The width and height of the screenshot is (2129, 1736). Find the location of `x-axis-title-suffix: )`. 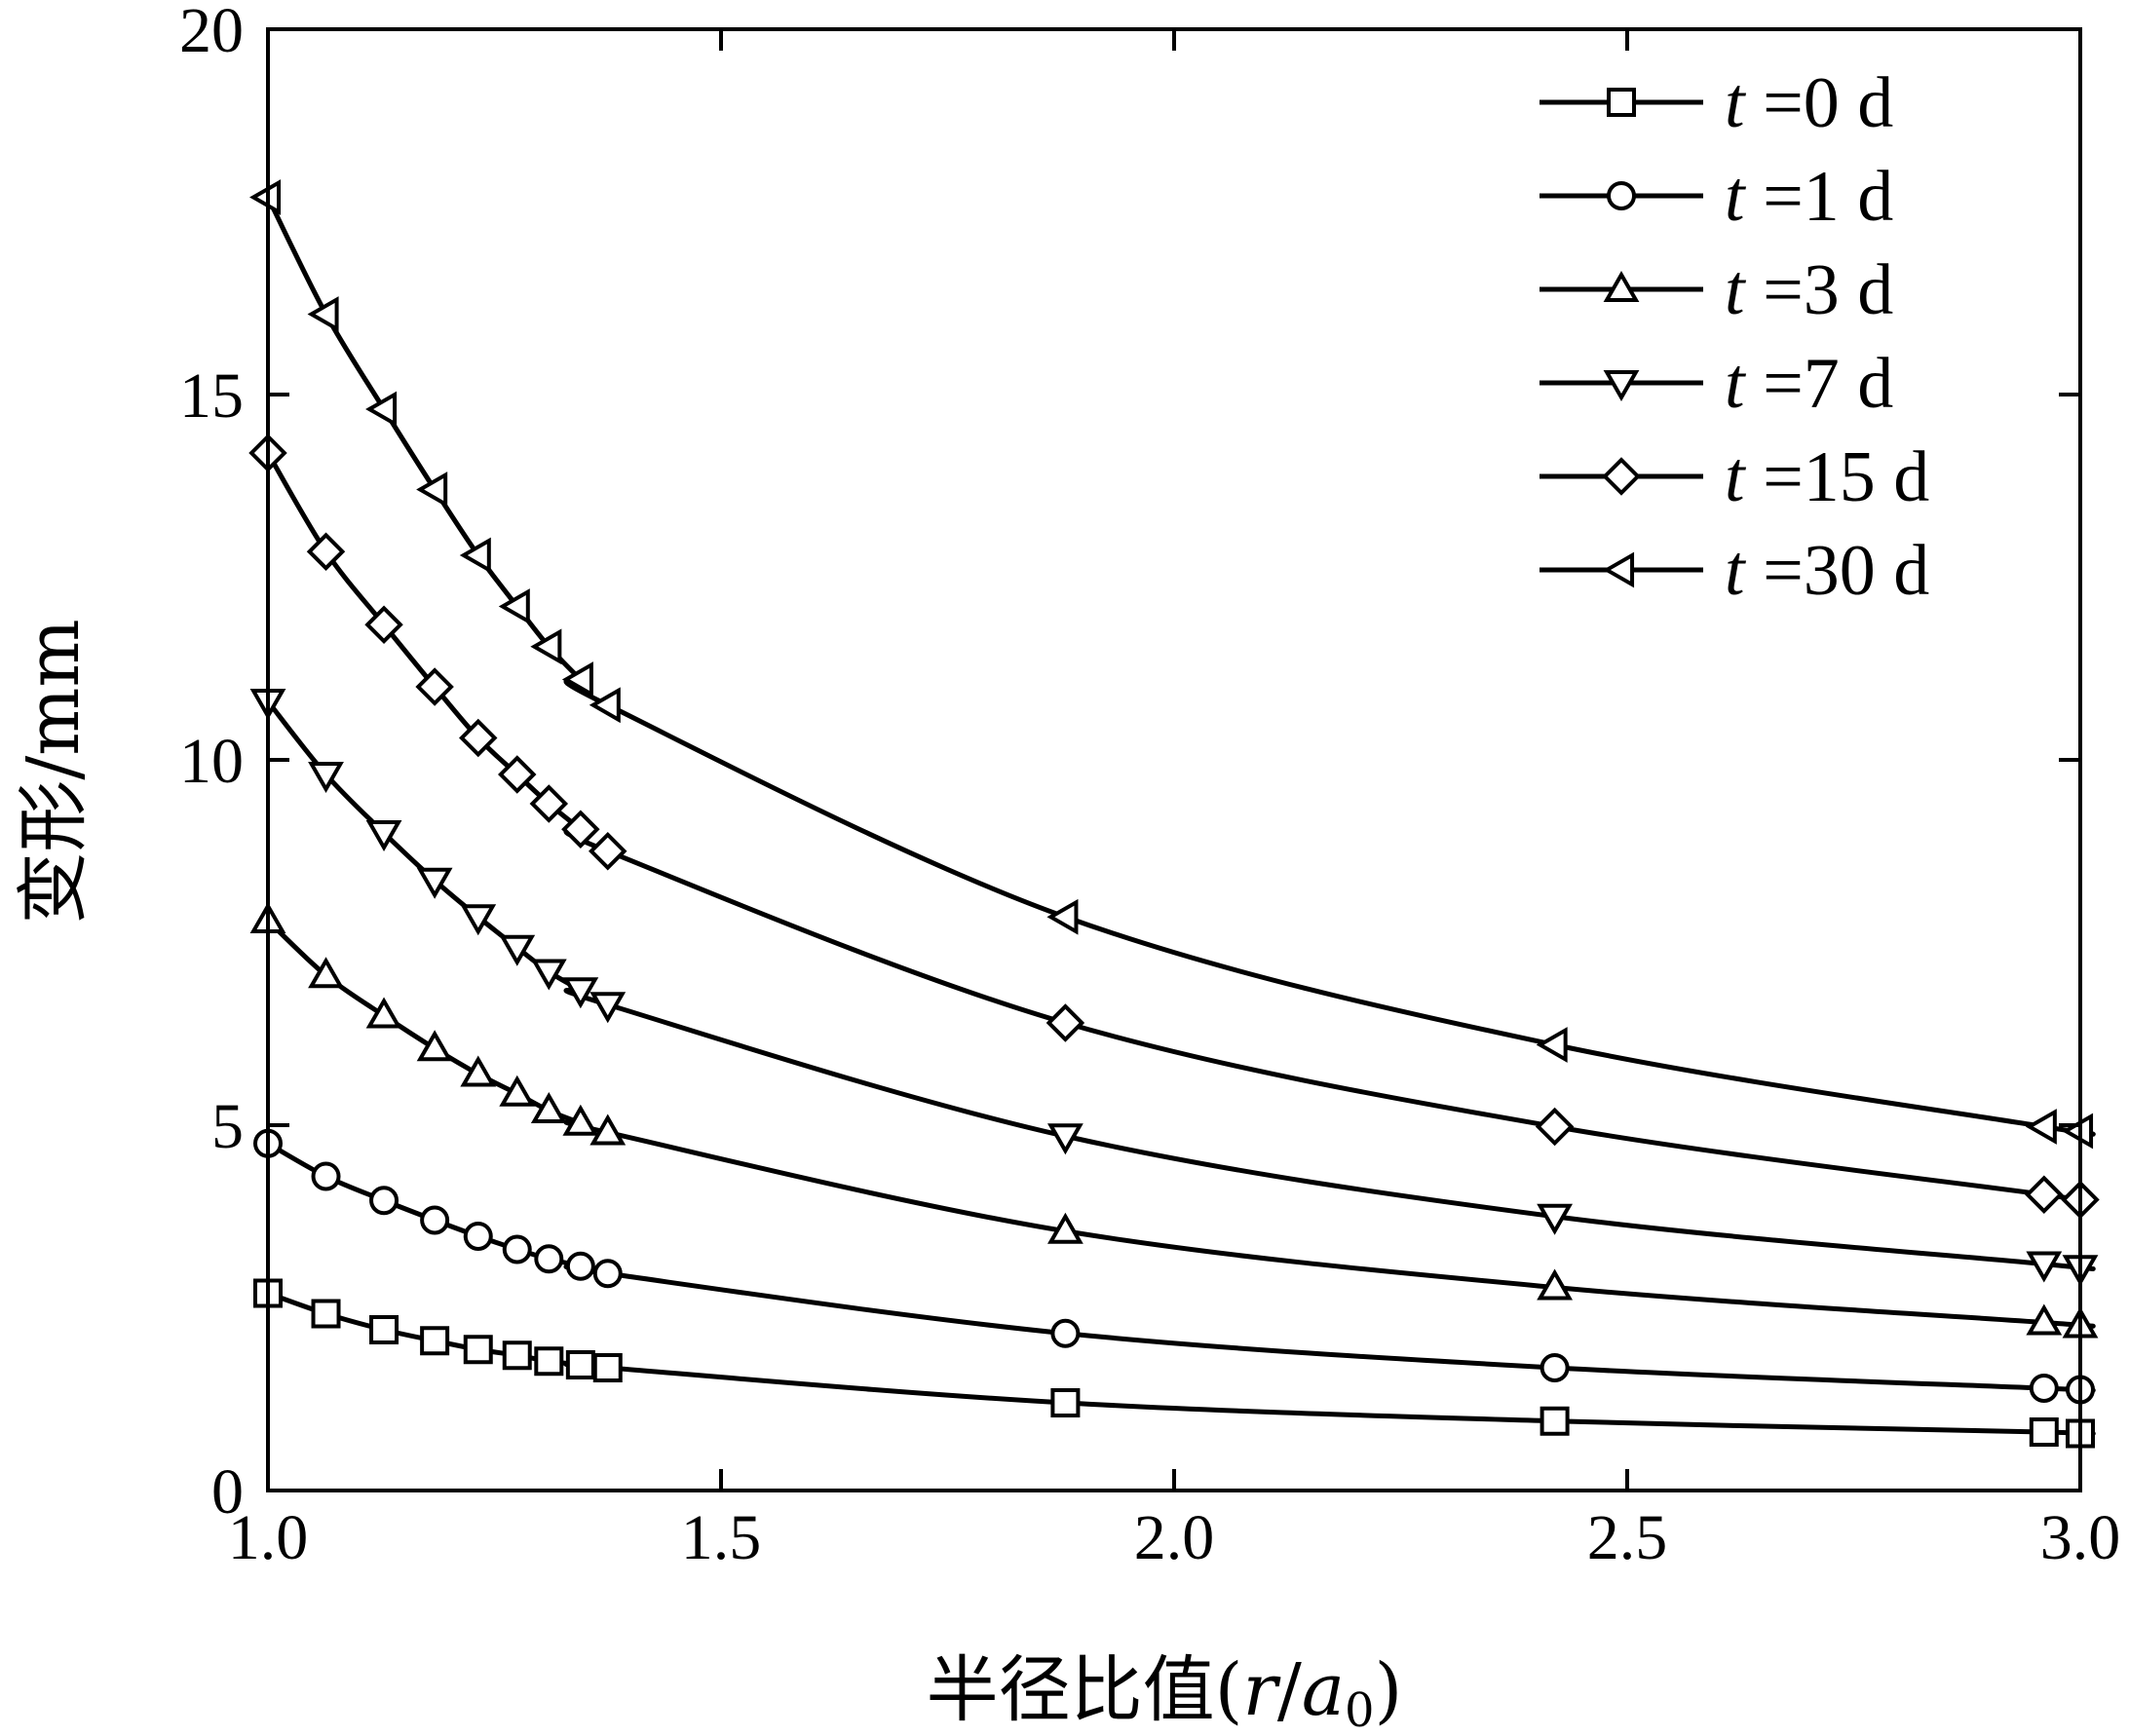

x-axis-title-suffix: ) is located at coordinates (1388, 1690).